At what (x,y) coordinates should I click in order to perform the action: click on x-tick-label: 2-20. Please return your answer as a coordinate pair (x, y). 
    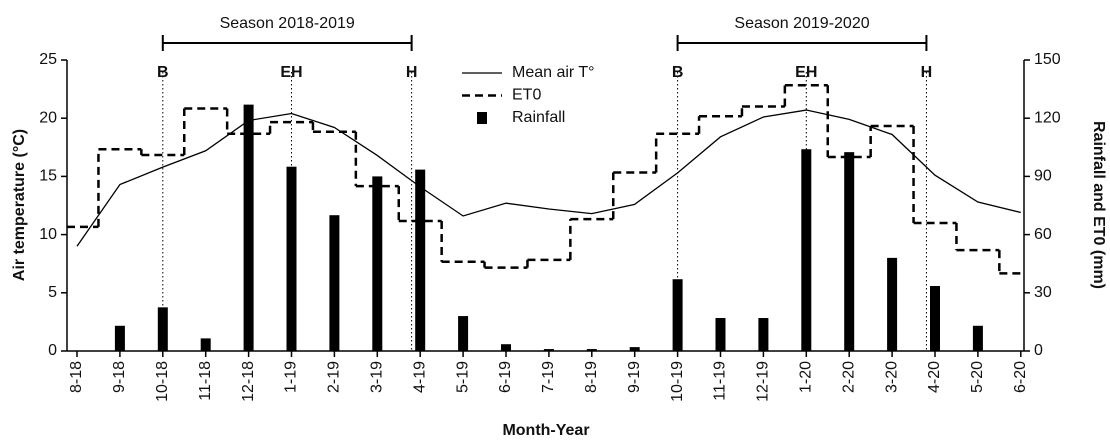
    Looking at the image, I should click on (848, 377).